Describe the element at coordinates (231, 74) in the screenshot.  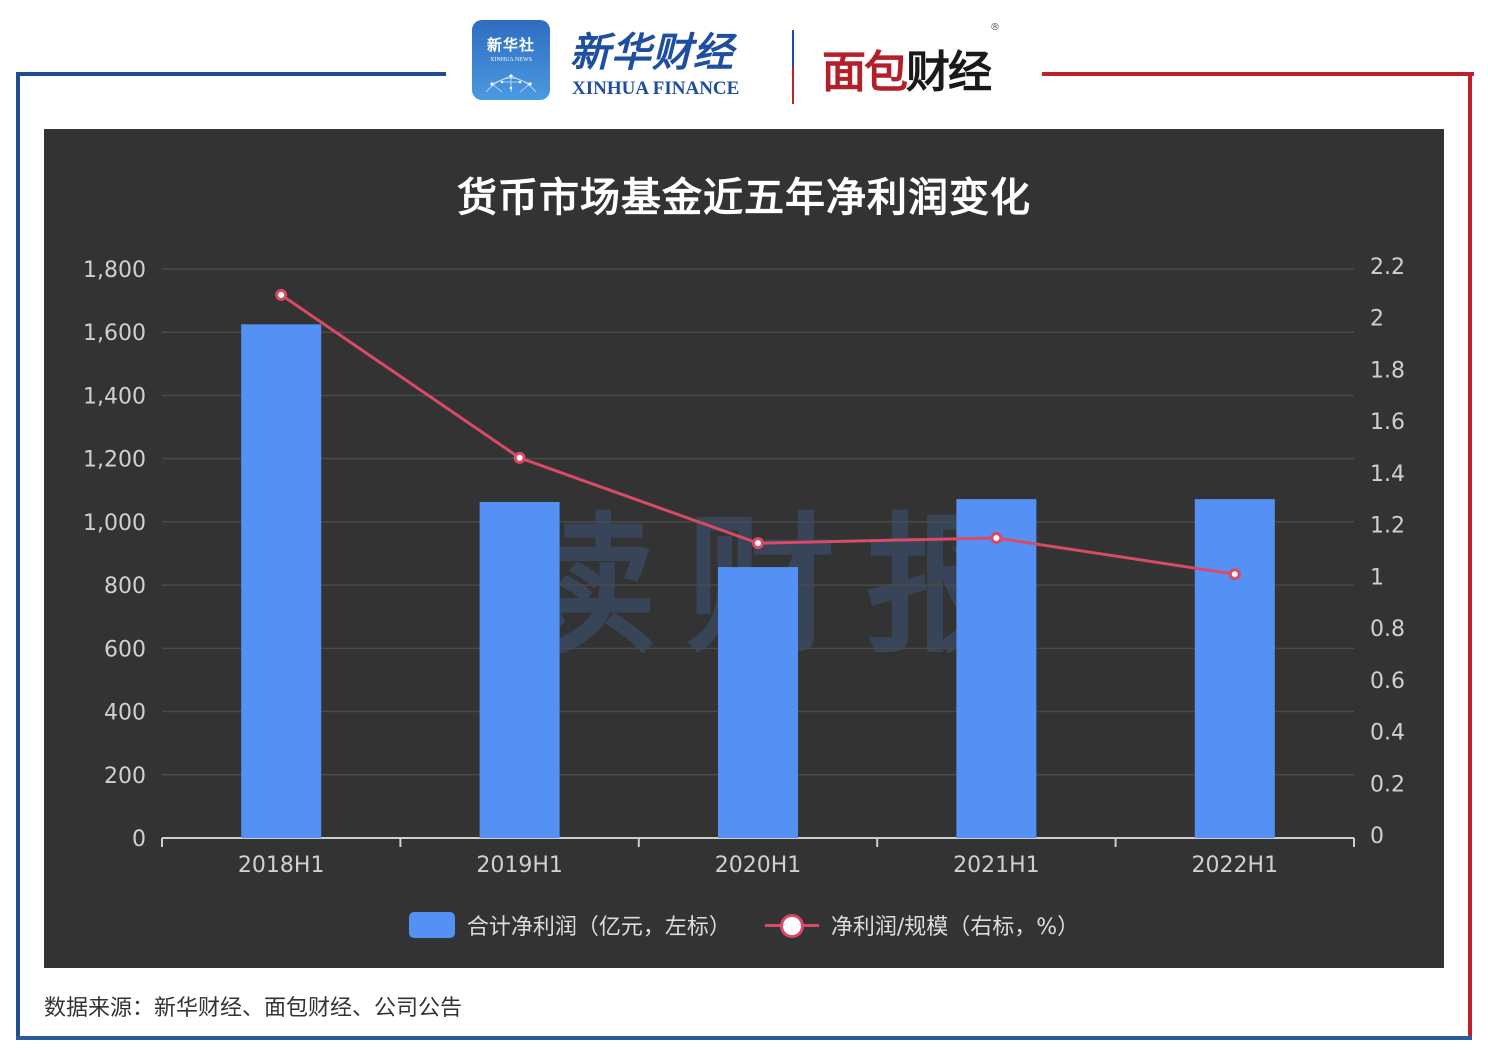
I see `frame-top-border-blue` at that location.